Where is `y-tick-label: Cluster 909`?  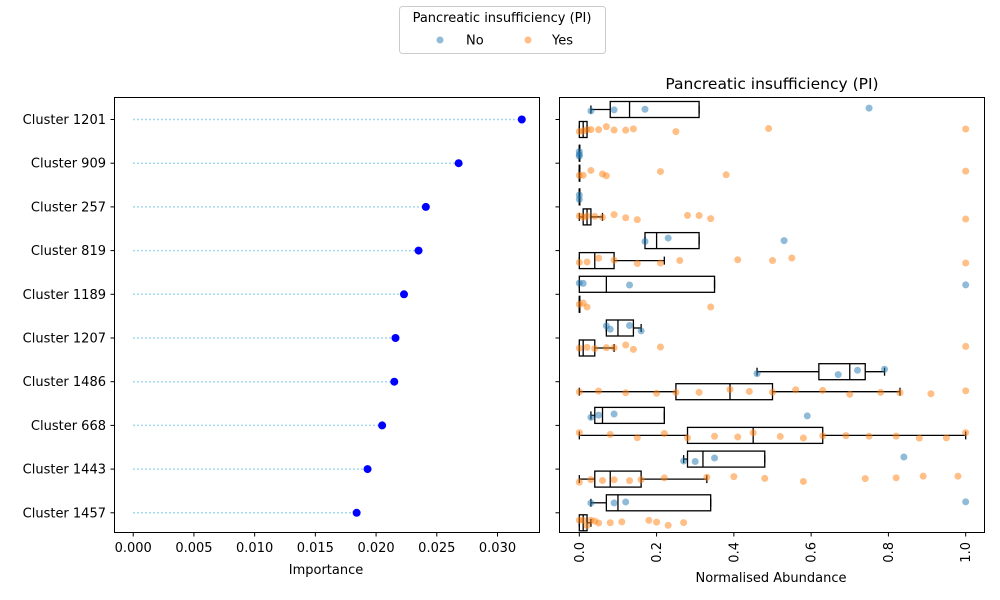
y-tick-label: Cluster 909 is located at coordinates (68, 164).